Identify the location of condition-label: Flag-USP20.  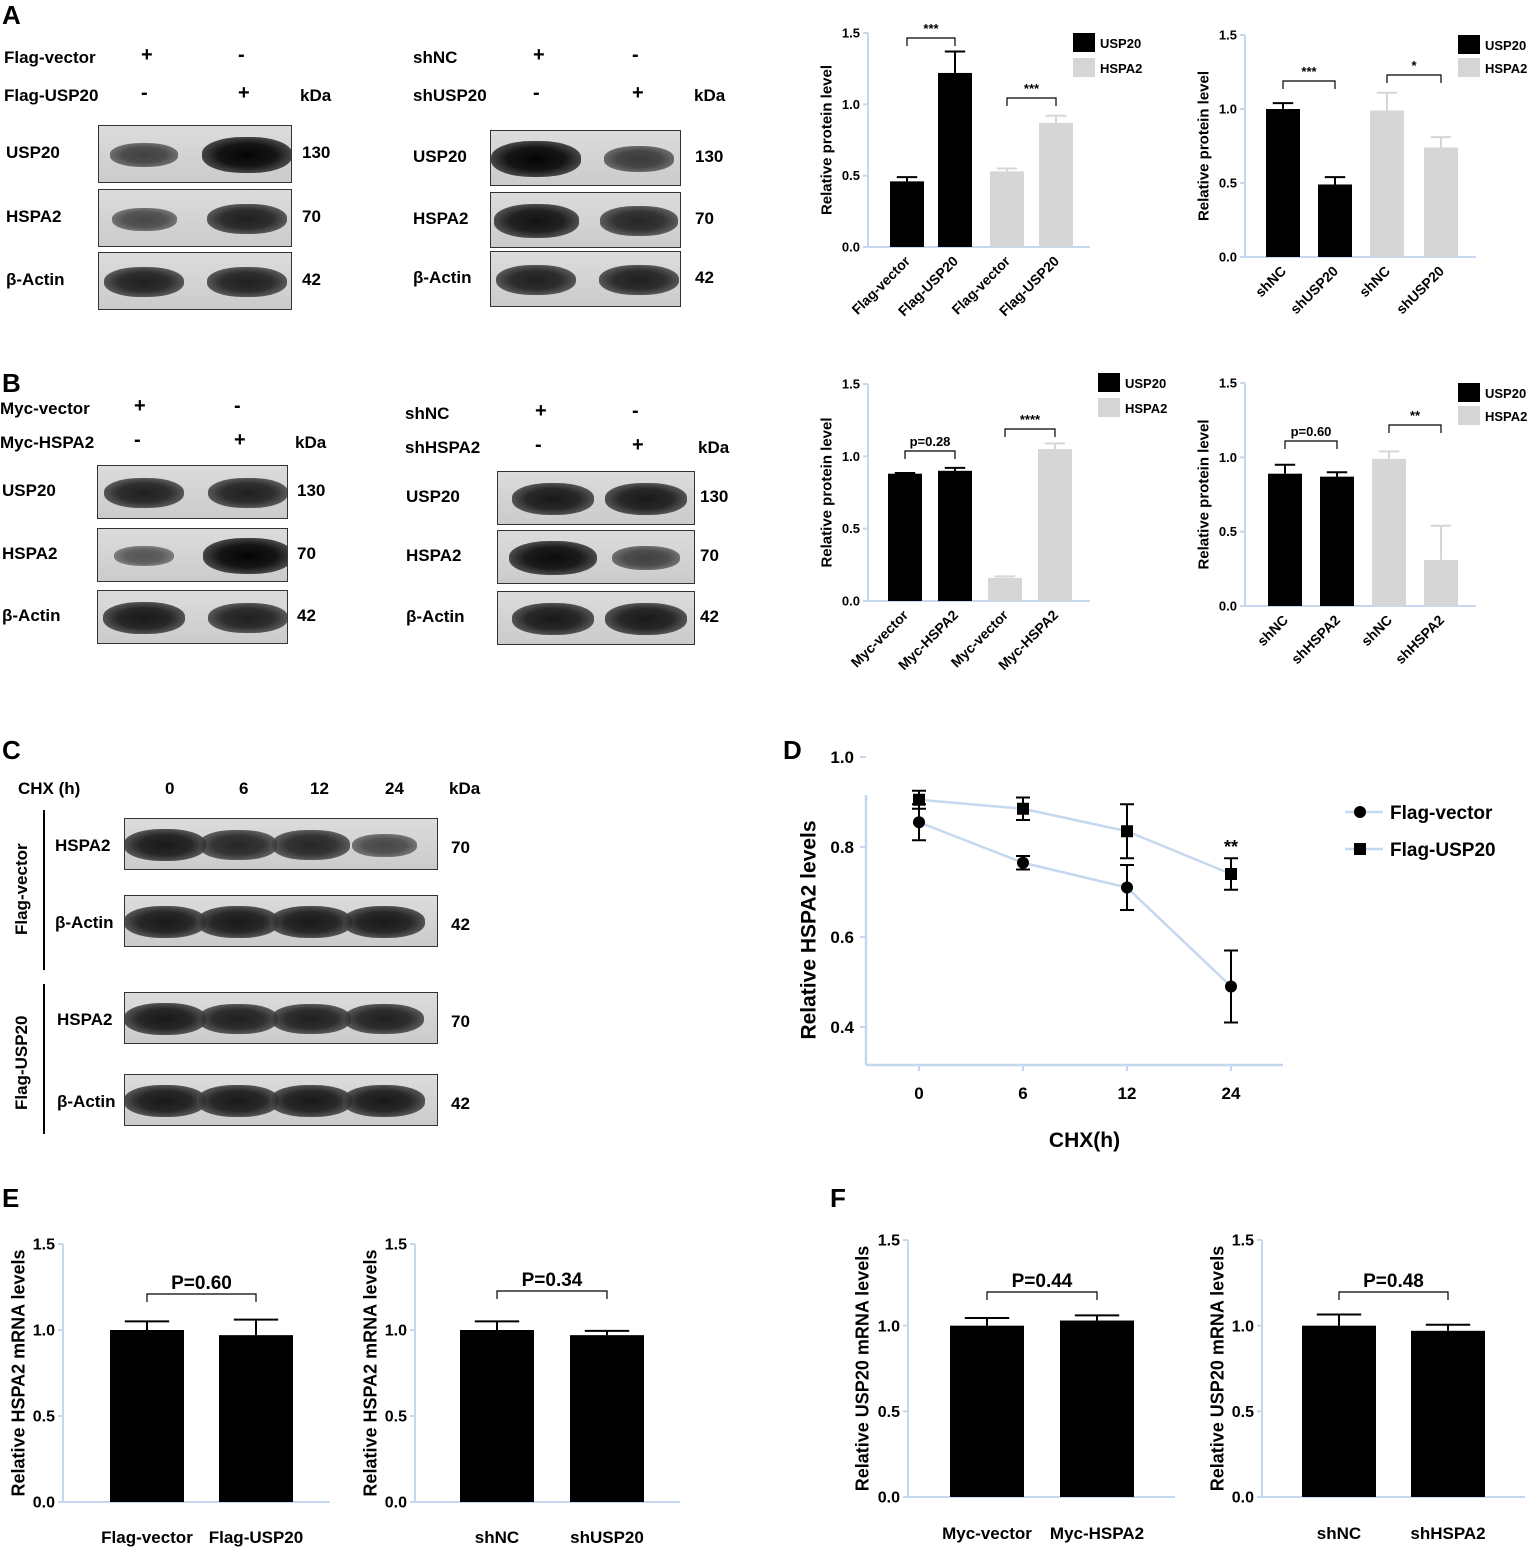
(51, 95).